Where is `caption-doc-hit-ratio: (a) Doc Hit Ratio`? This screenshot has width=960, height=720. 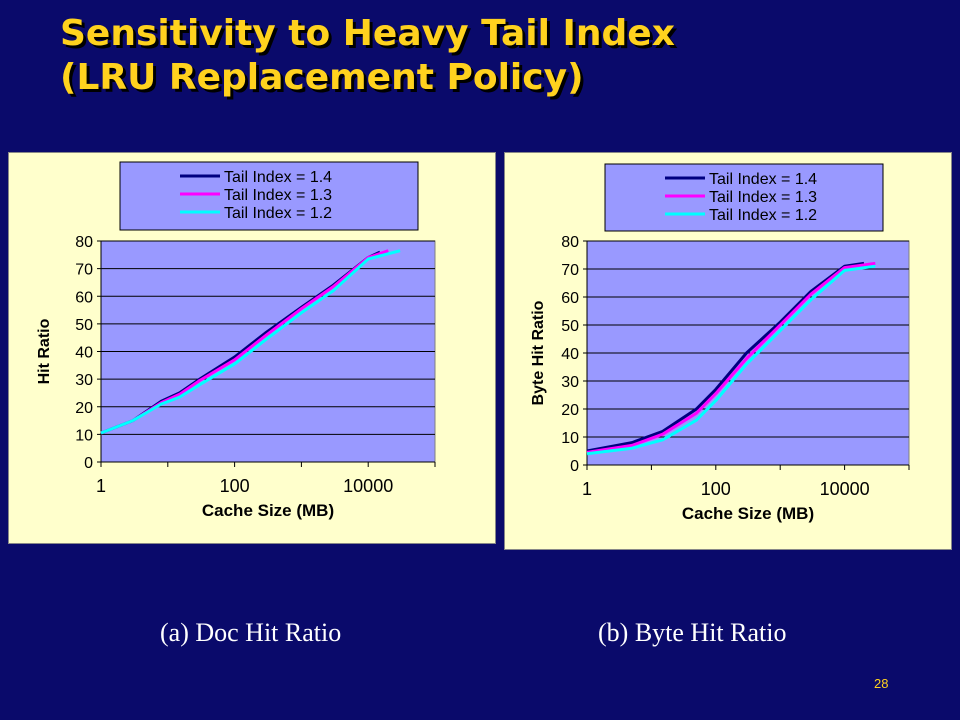 caption-doc-hit-ratio: (a) Doc Hit Ratio is located at coordinates (251, 632).